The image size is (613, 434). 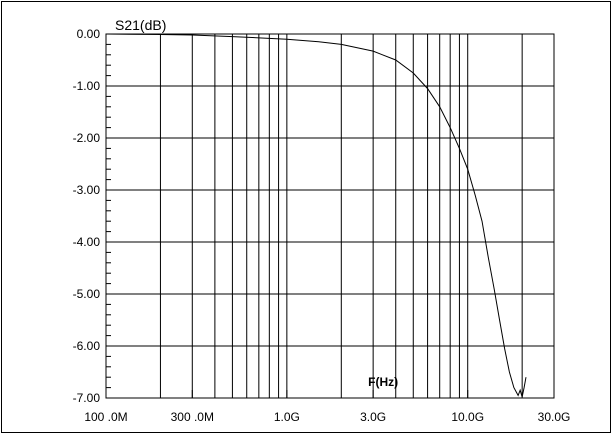 I want to click on x-tick-label: 30.0G, so click(x=554, y=417).